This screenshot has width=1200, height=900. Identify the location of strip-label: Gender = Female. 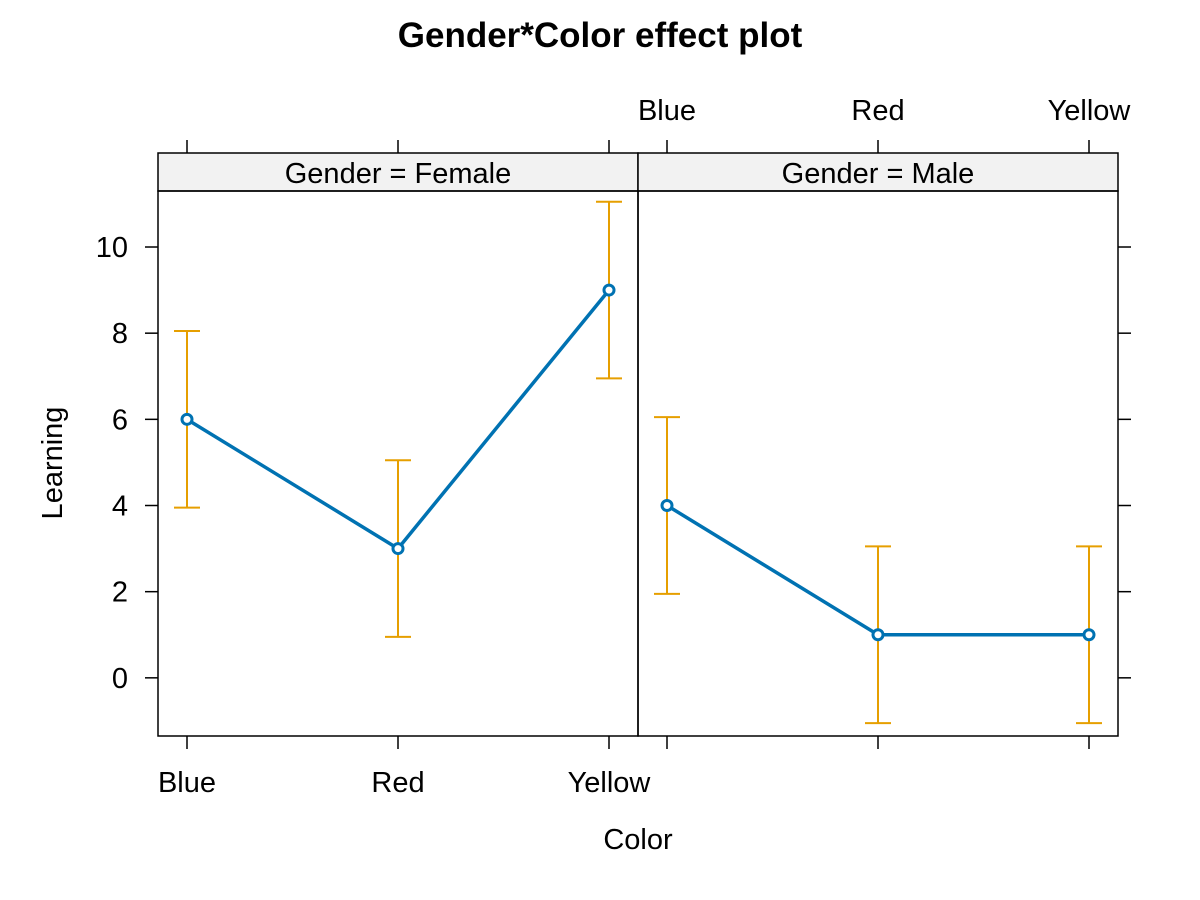
(398, 174).